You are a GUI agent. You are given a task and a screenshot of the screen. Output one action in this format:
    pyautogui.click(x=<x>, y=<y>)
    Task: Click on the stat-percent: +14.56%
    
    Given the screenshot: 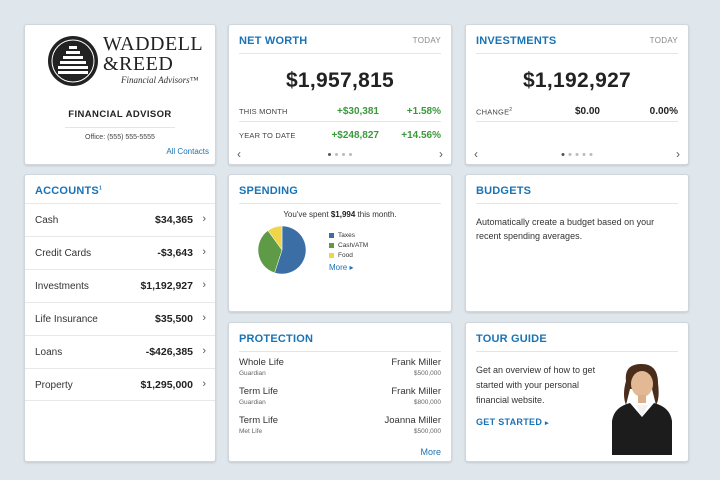 What is the action you would take?
    pyautogui.click(x=421, y=135)
    